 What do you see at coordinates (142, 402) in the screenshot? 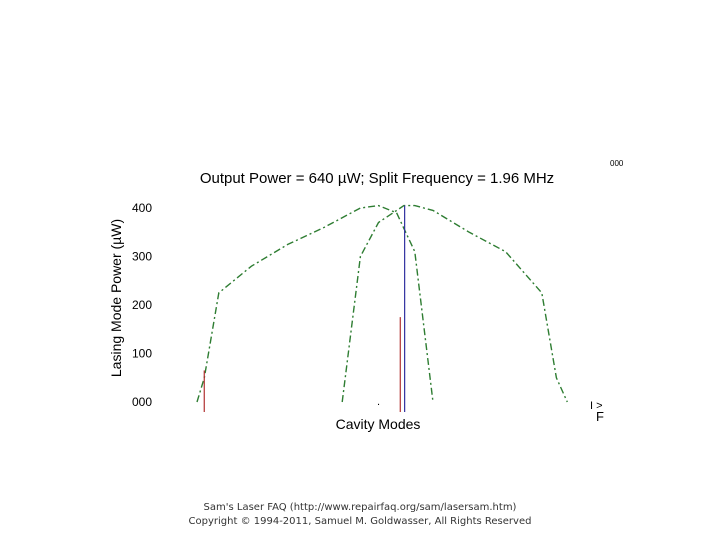
I see `y-tick-label: 000` at bounding box center [142, 402].